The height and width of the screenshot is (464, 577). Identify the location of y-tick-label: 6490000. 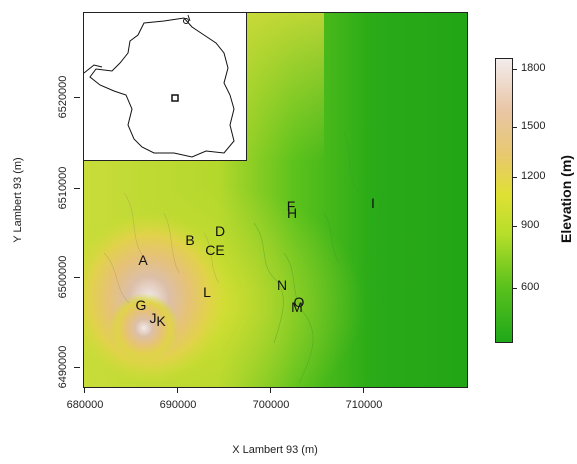
(63, 367).